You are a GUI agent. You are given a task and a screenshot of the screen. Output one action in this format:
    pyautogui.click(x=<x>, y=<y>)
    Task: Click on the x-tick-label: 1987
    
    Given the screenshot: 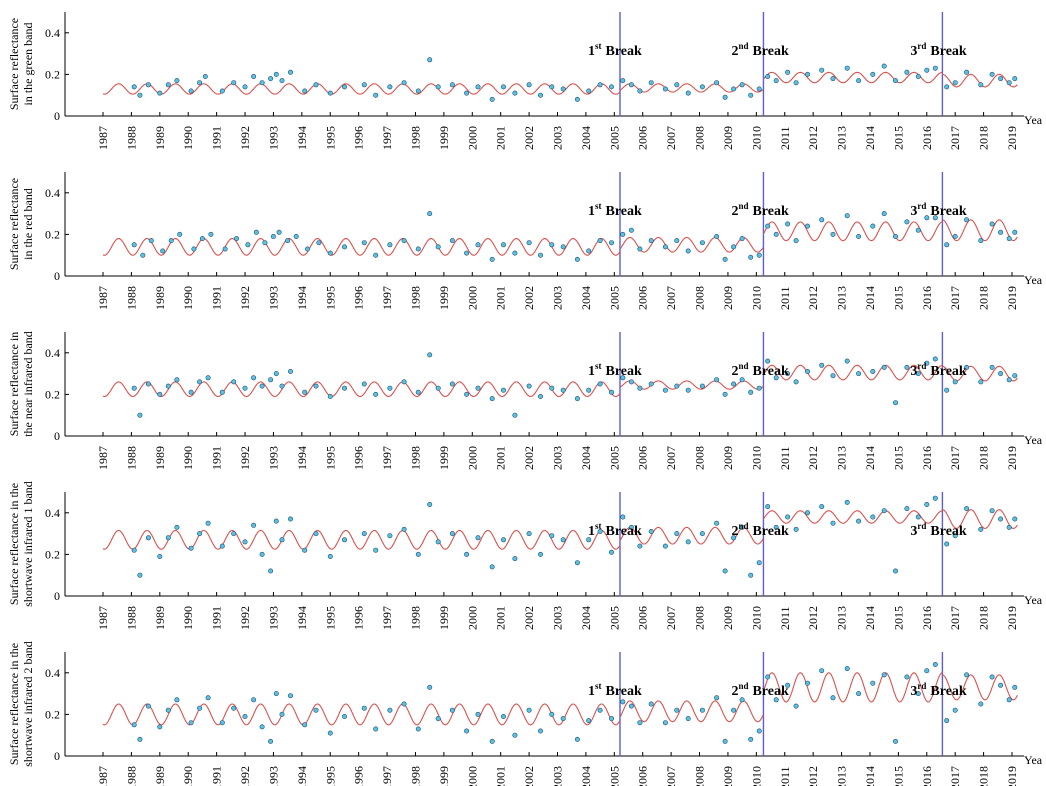 What is the action you would take?
    pyautogui.click(x=103, y=298)
    